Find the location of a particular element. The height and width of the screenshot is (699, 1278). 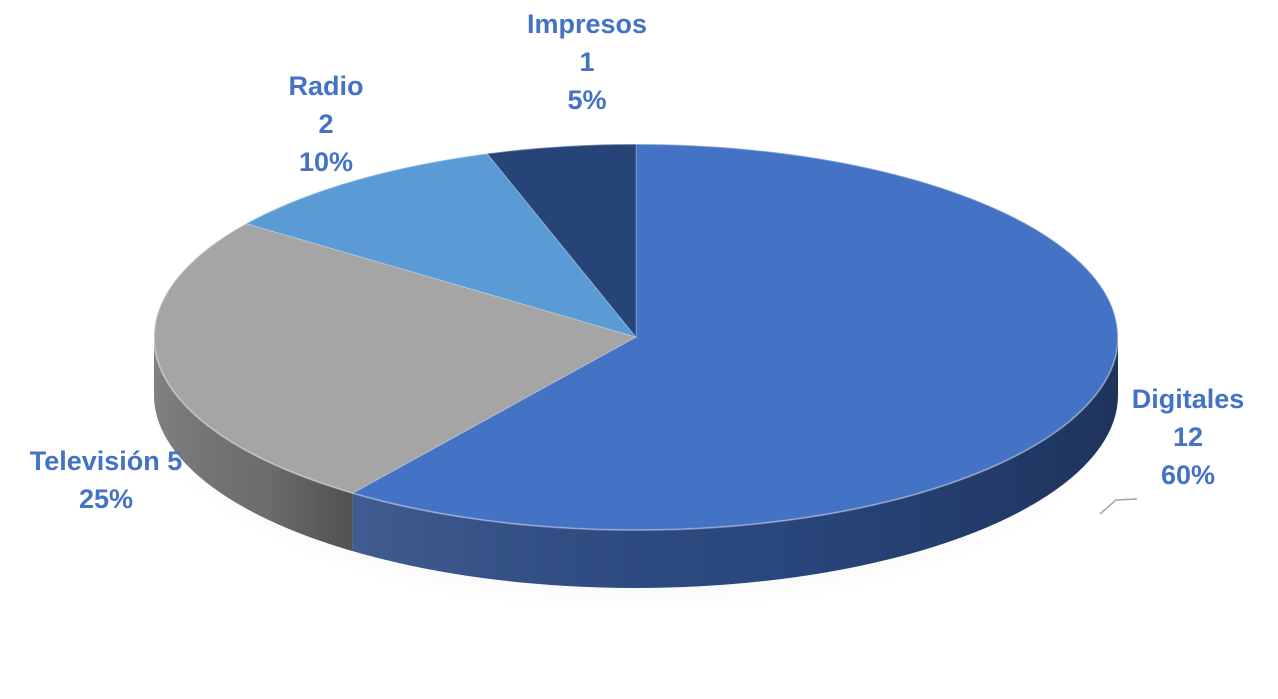

data-label-line: 25% is located at coordinates (106, 499).